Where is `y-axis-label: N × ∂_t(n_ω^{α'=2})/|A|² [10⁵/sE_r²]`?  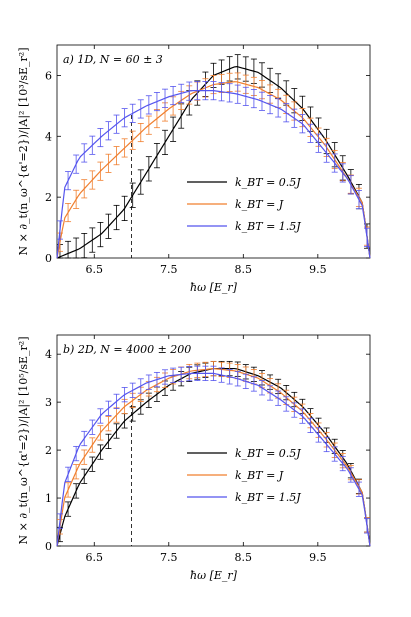 y-axis-label: N × ∂_t(n_ω^{α'=2})/|A|² [10⁵/sE_r²] is located at coordinates (24, 441).